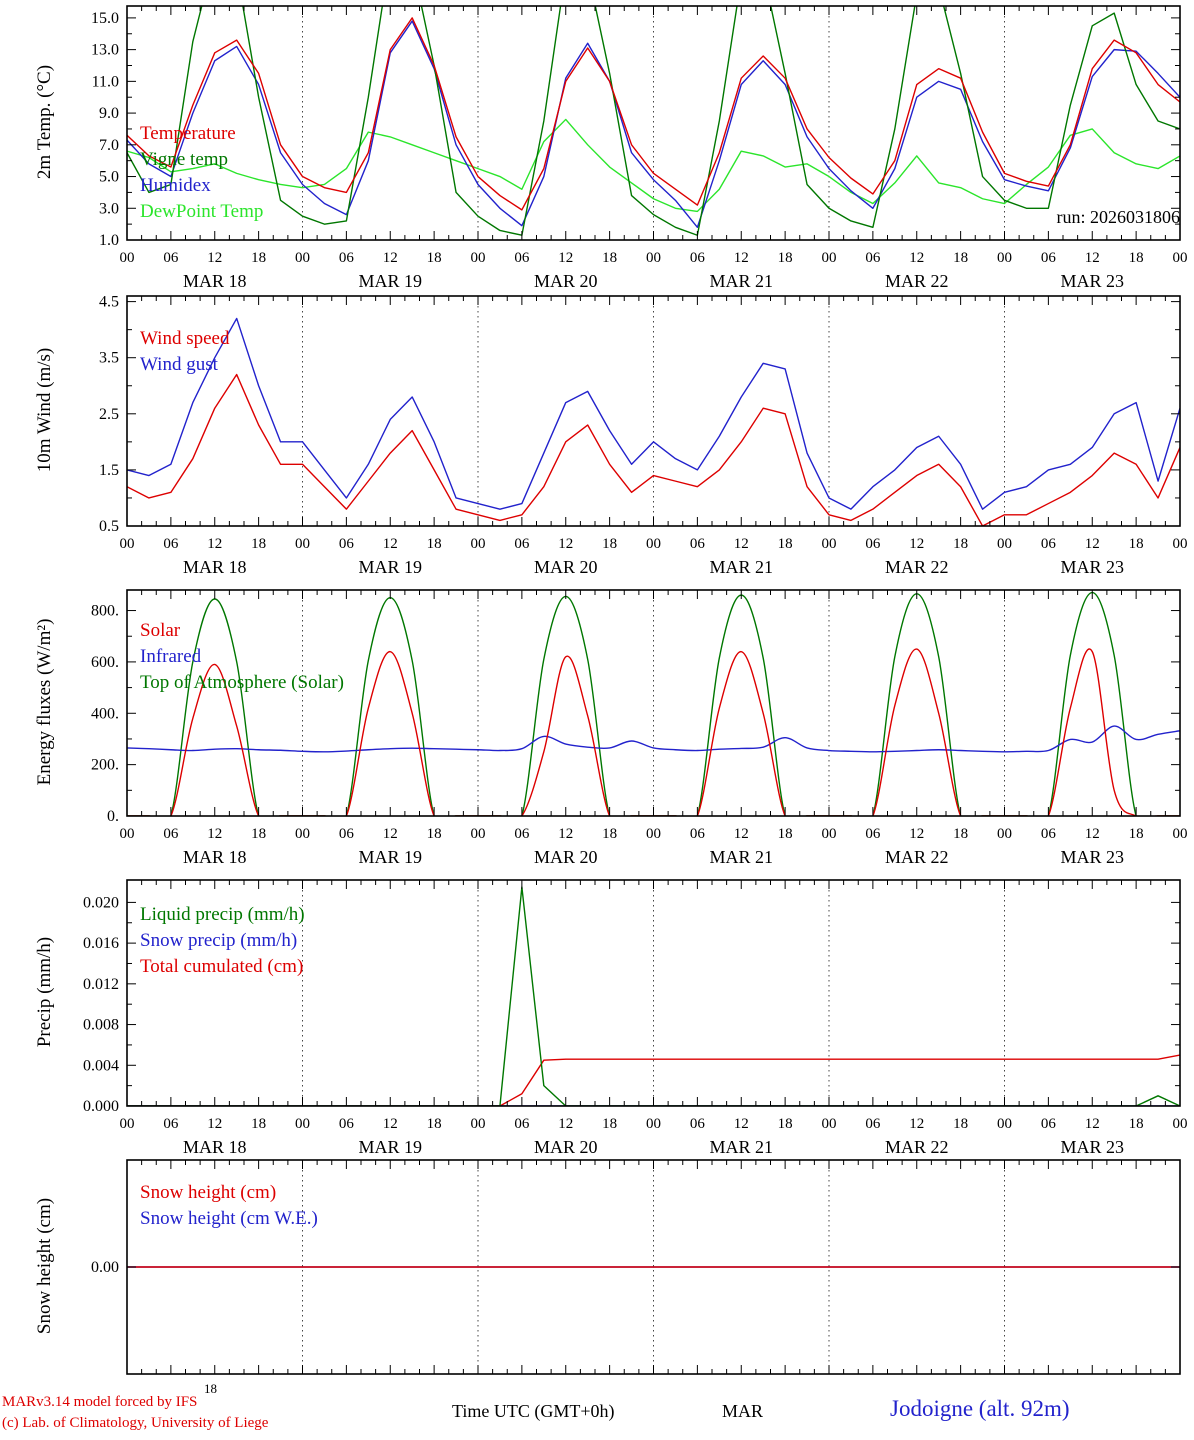 This screenshot has width=1194, height=1440. I want to click on stray-tick-label: 18, so click(210, 1388).